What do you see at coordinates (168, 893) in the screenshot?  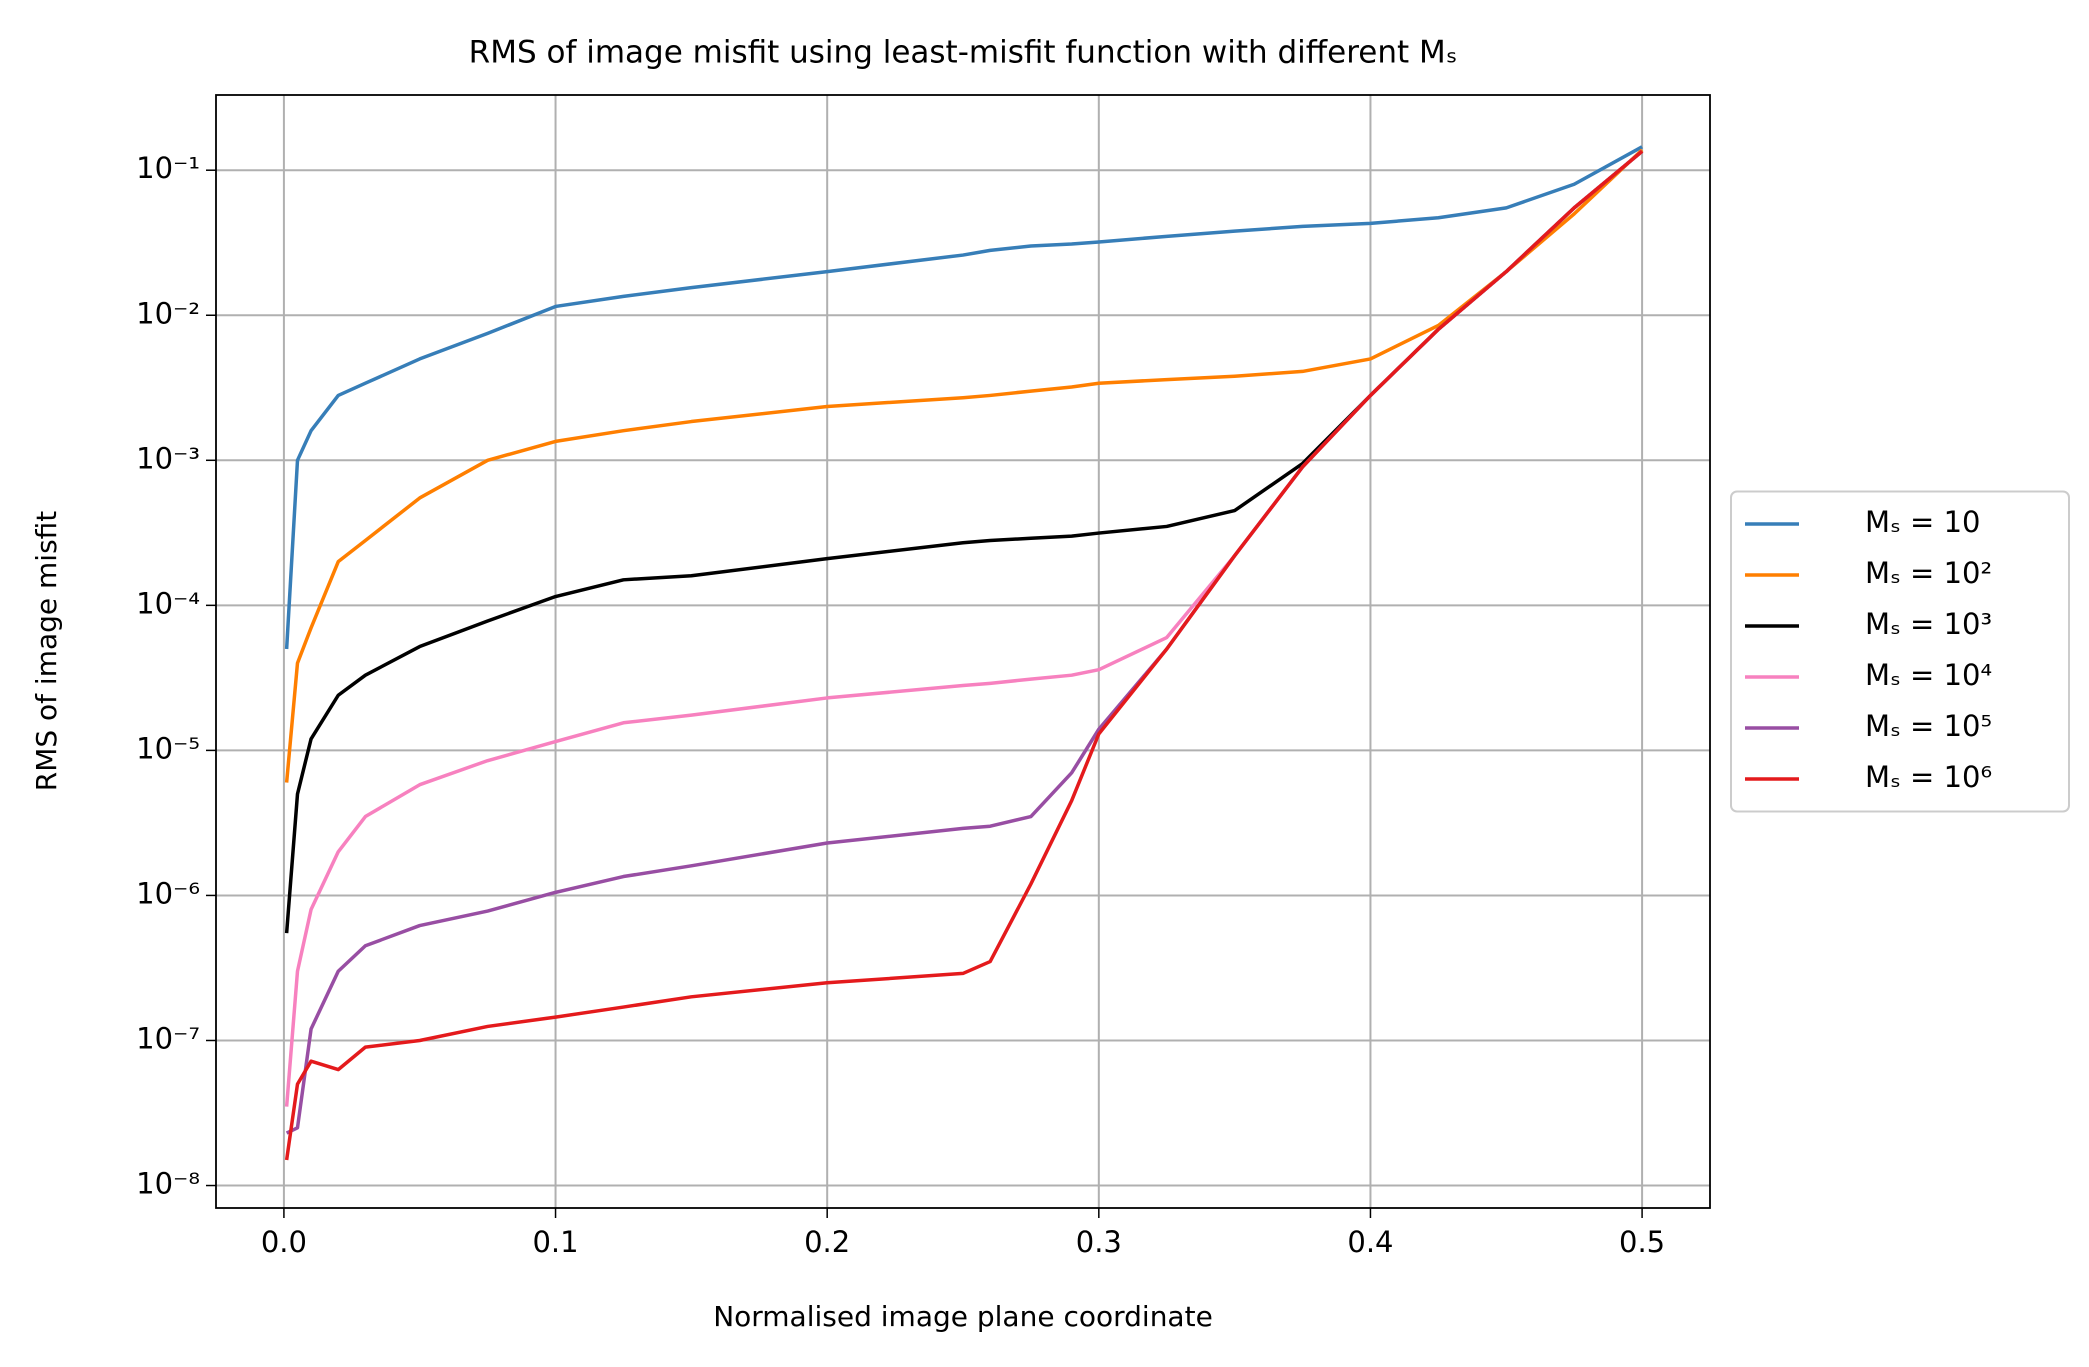 I see `y-tick-label: 10⁻⁶` at bounding box center [168, 893].